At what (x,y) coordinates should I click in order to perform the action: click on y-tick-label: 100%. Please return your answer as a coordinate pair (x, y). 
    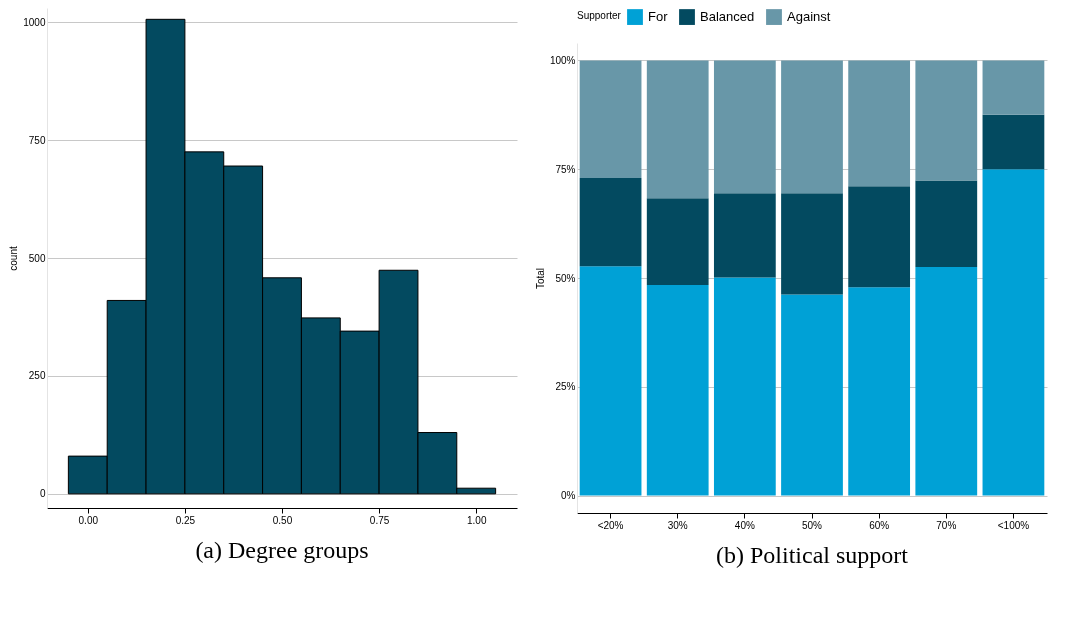
    Looking at the image, I should click on (562, 60).